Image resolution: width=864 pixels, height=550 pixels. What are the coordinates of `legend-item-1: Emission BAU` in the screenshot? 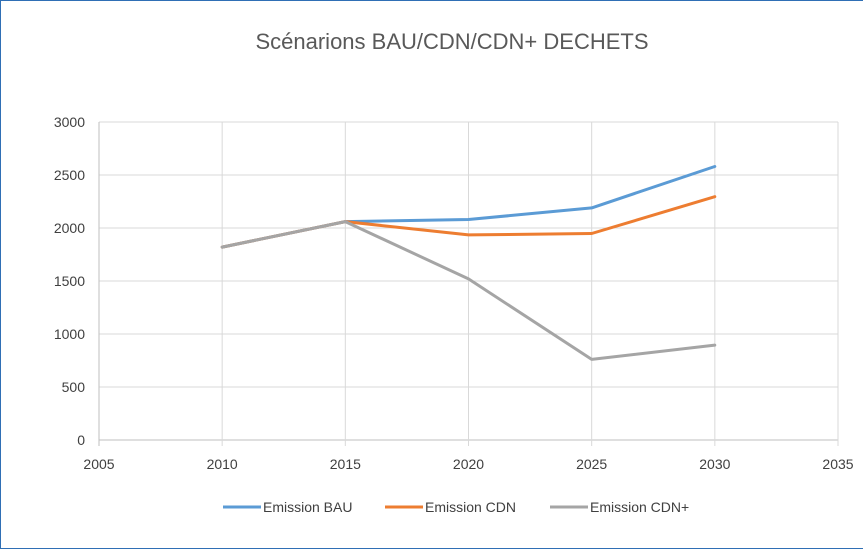 It's located at (287, 507).